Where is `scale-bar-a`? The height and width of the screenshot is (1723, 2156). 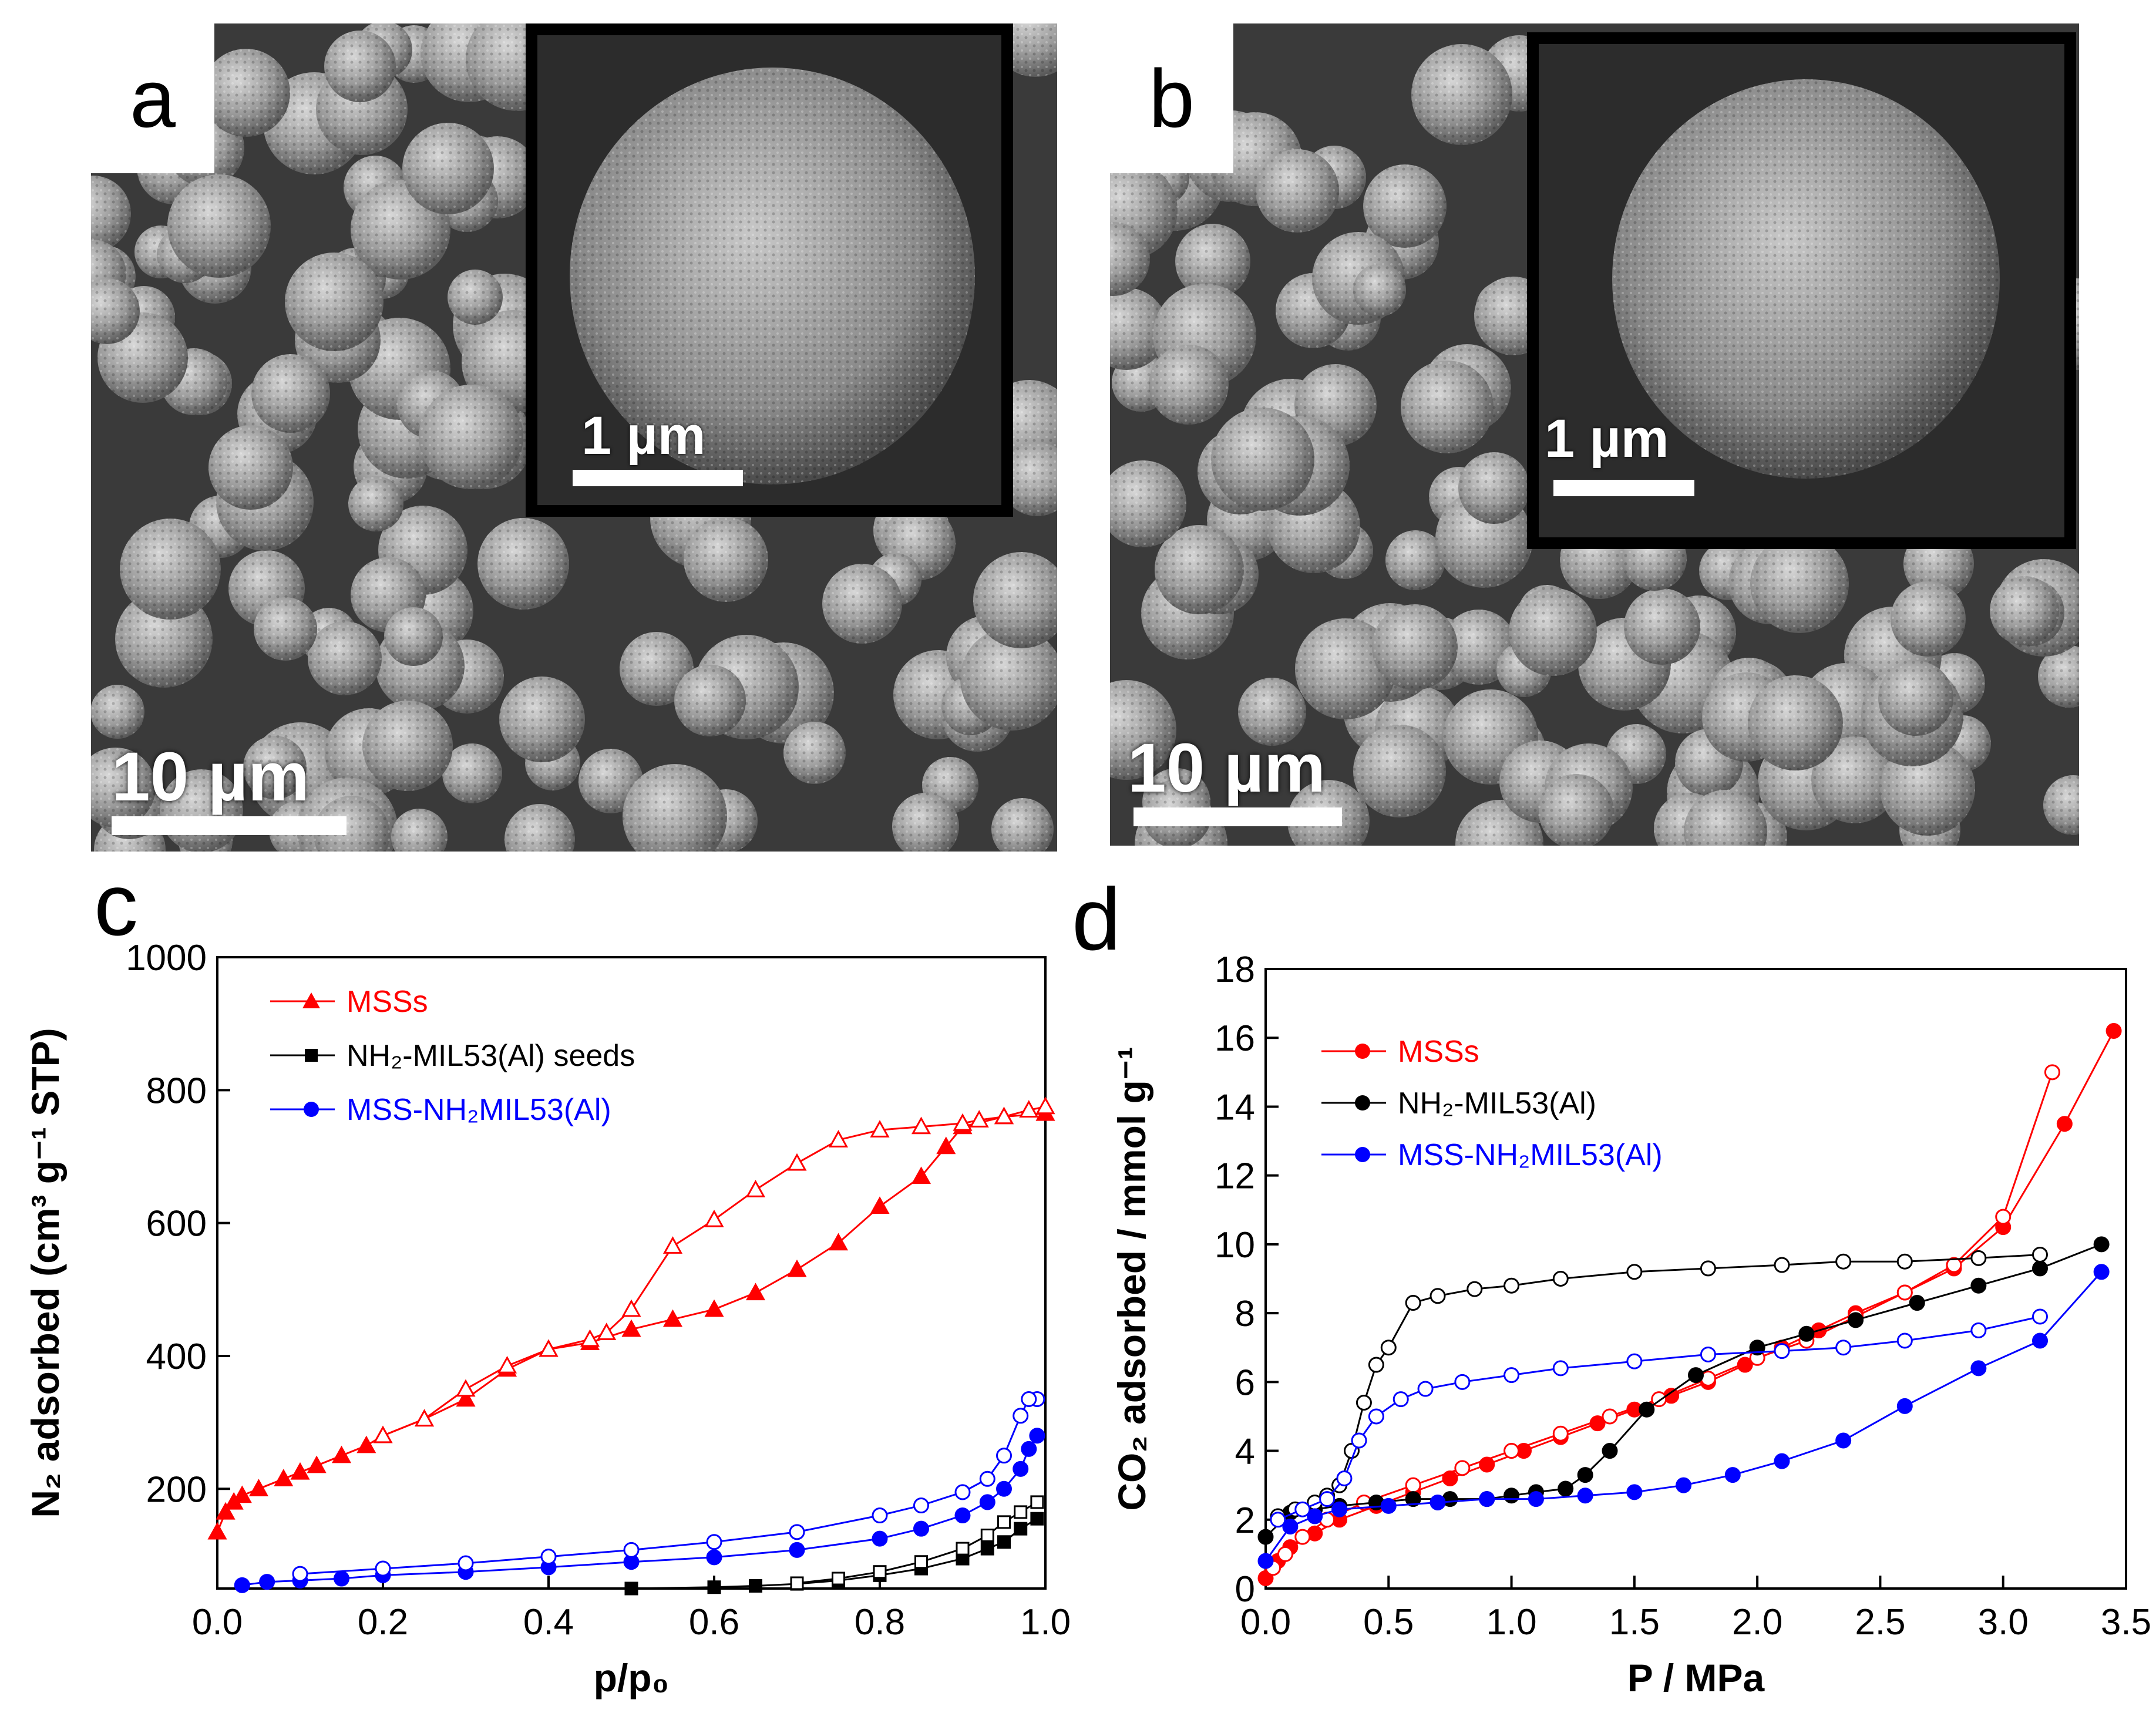
scale-bar-a is located at coordinates (229, 825).